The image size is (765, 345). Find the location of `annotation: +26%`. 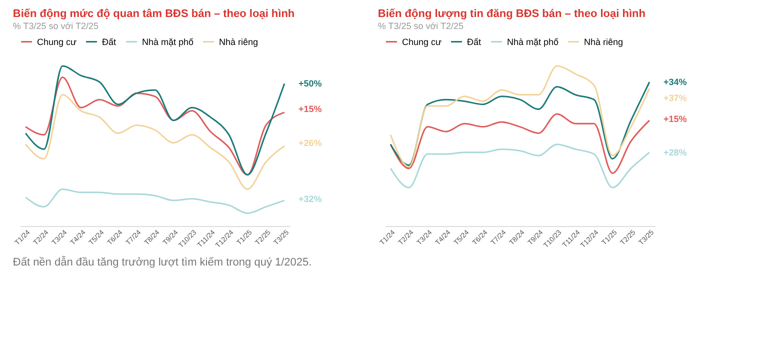

annotation: +26% is located at coordinates (310, 143).